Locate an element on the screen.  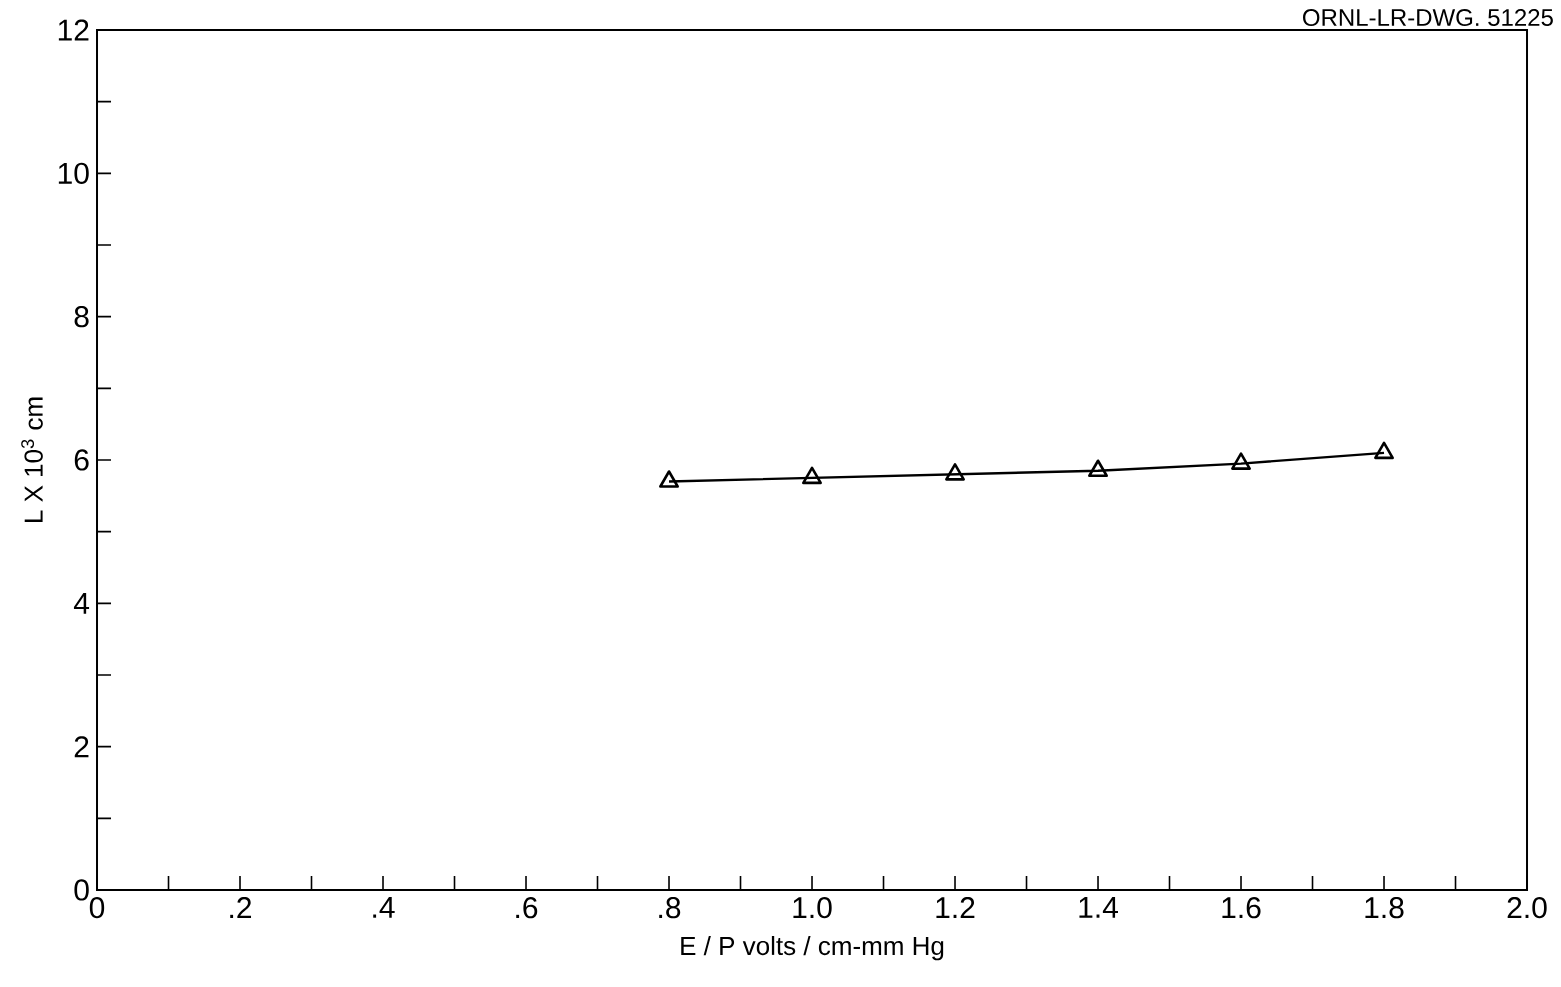
x-tick-label: 1.0 is located at coordinates (812, 908).